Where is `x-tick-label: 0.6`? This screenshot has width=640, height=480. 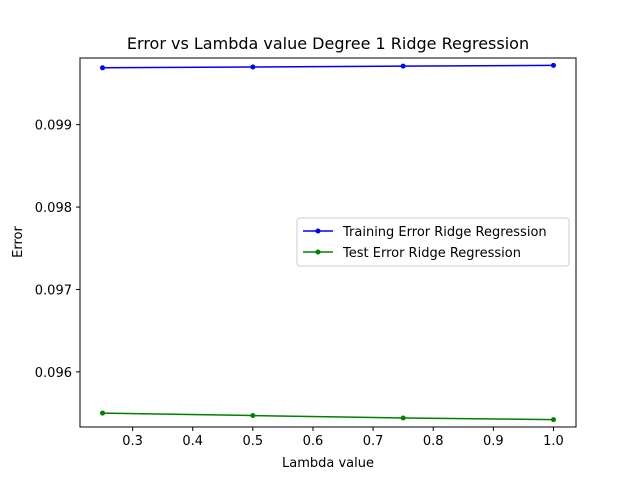 x-tick-label: 0.6 is located at coordinates (313, 441).